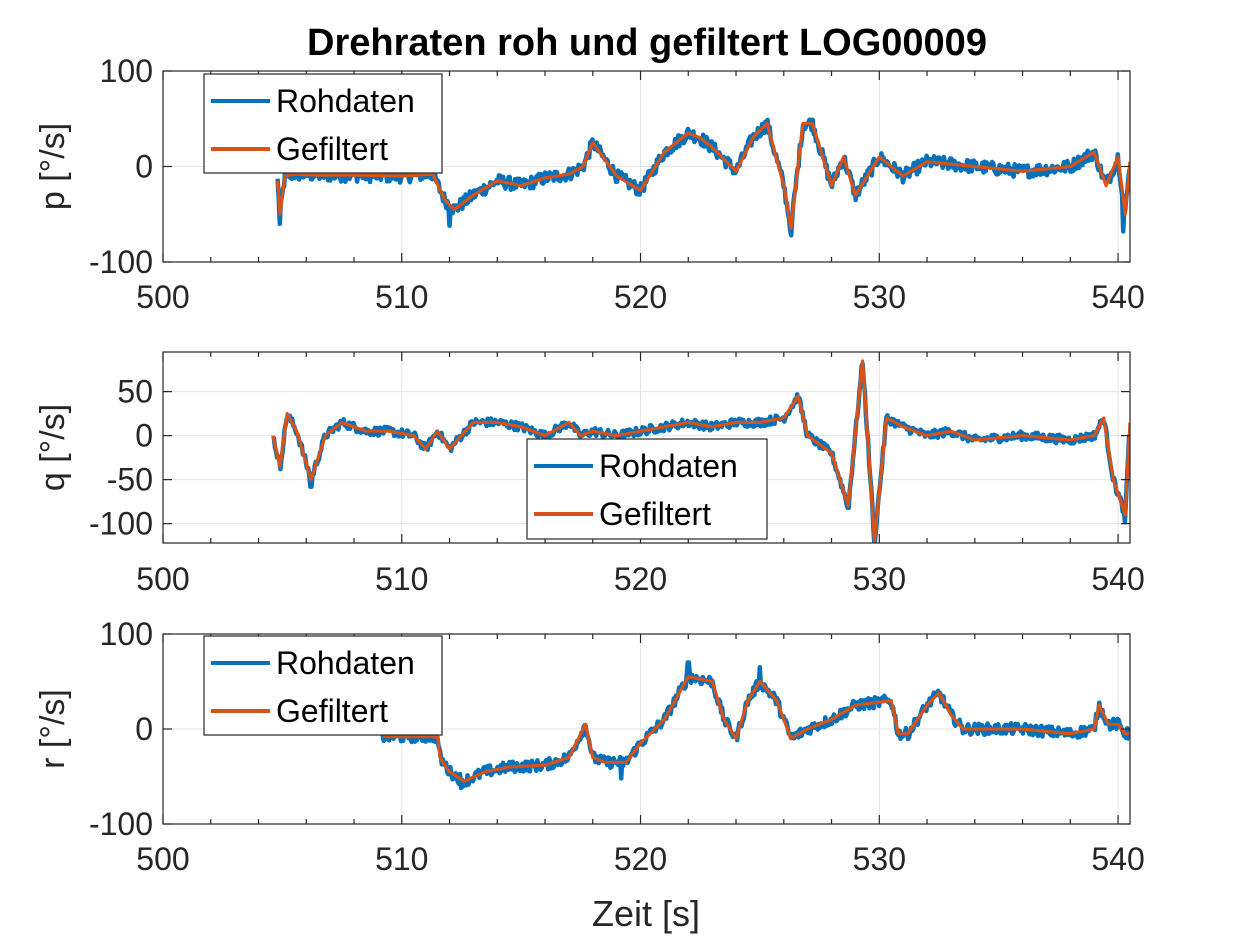 This screenshot has height=938, width=1250. What do you see at coordinates (130, 480) in the screenshot?
I see `y-tick-label: -50` at bounding box center [130, 480].